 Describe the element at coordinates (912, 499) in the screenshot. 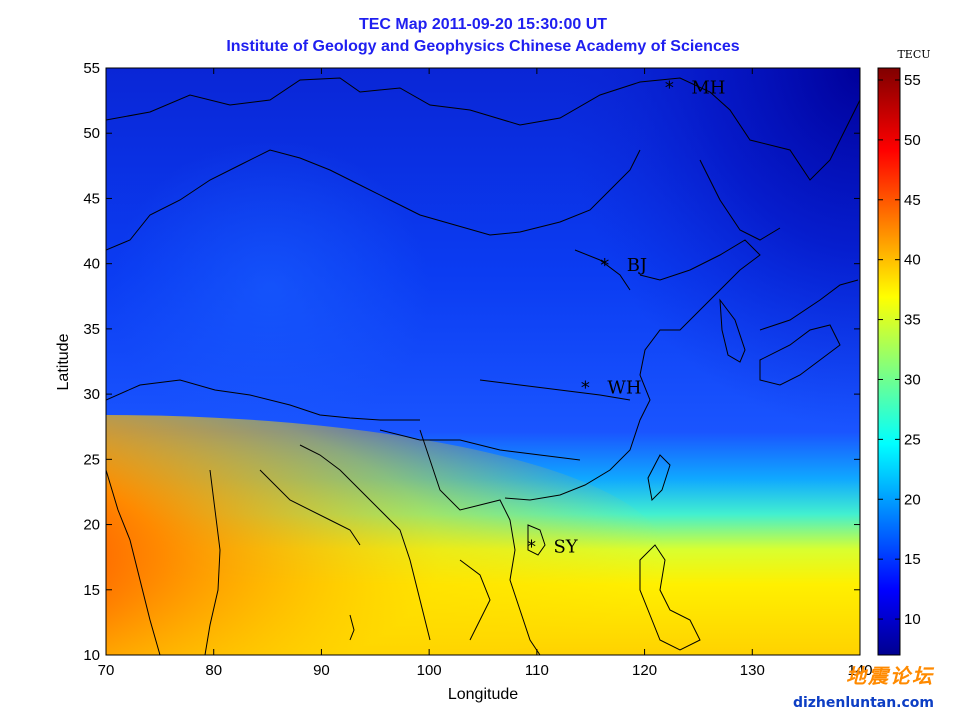

I see `colorbar-tick-label: 20` at that location.